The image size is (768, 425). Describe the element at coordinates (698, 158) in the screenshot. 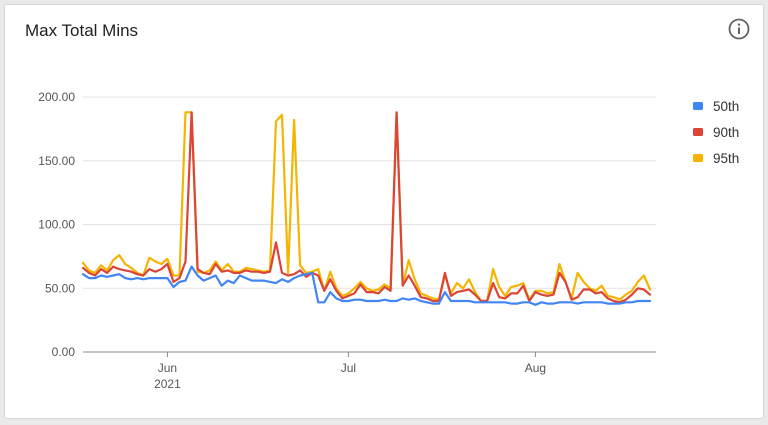

I see `legend-swatch-95th` at that location.